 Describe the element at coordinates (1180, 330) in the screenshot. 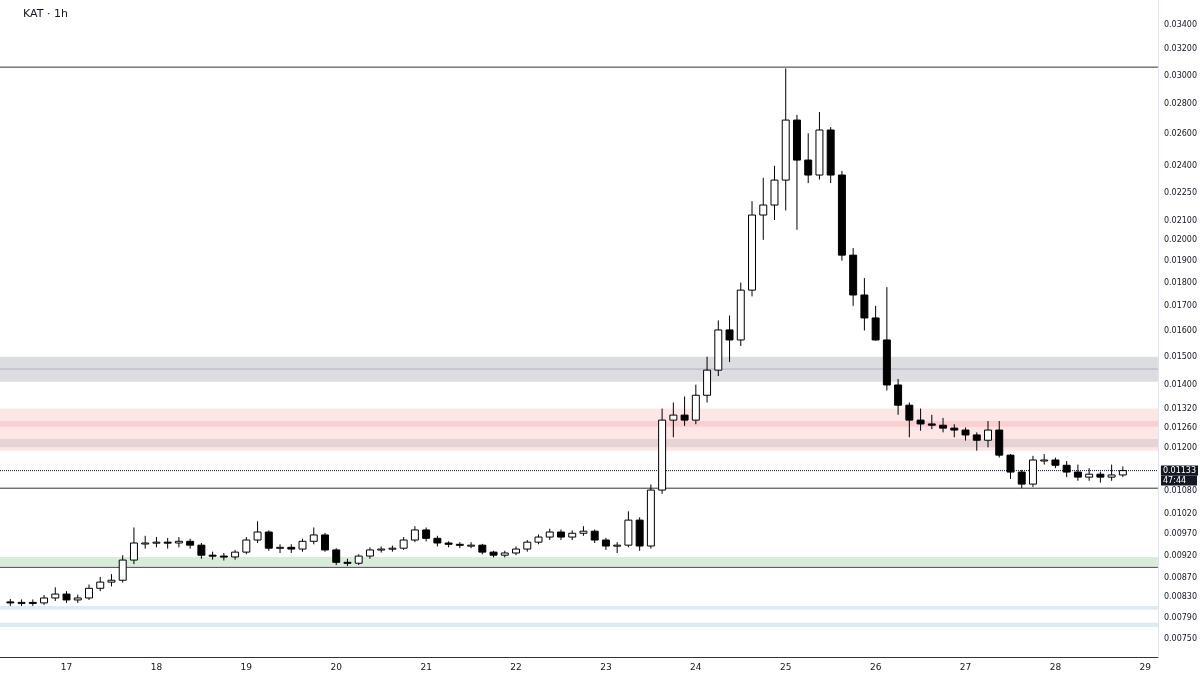

I see `y-tick-label: 0.01600` at that location.